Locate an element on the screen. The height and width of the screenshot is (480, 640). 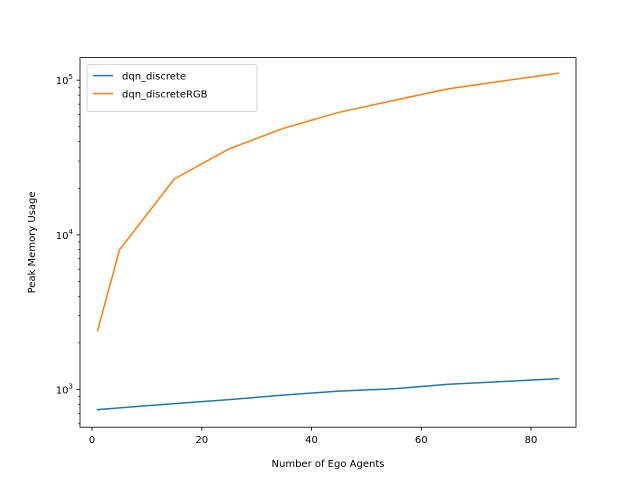
x-tick-label-4: 80 is located at coordinates (531, 440).